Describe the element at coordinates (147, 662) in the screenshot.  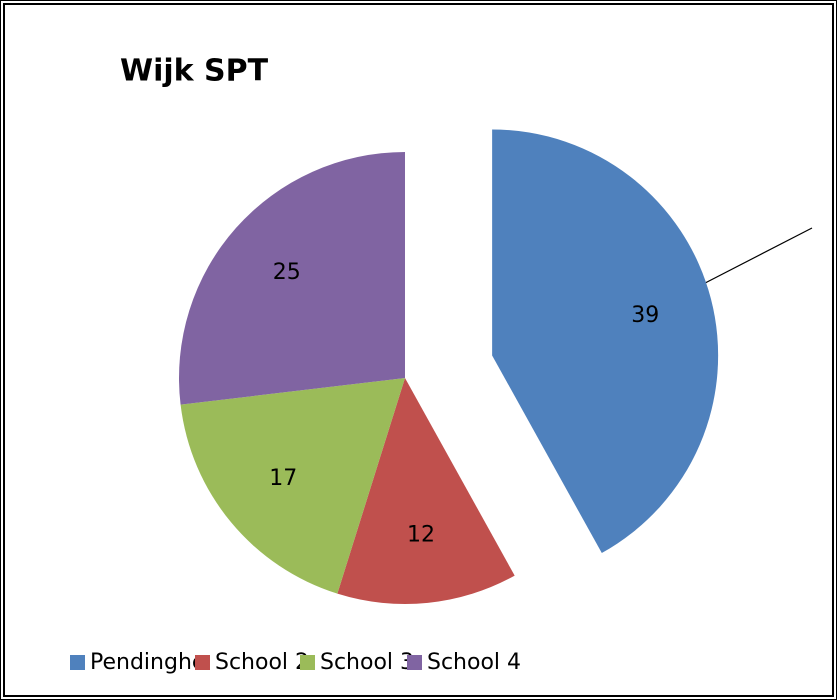
I see `legend-label: Pendinghe` at that location.